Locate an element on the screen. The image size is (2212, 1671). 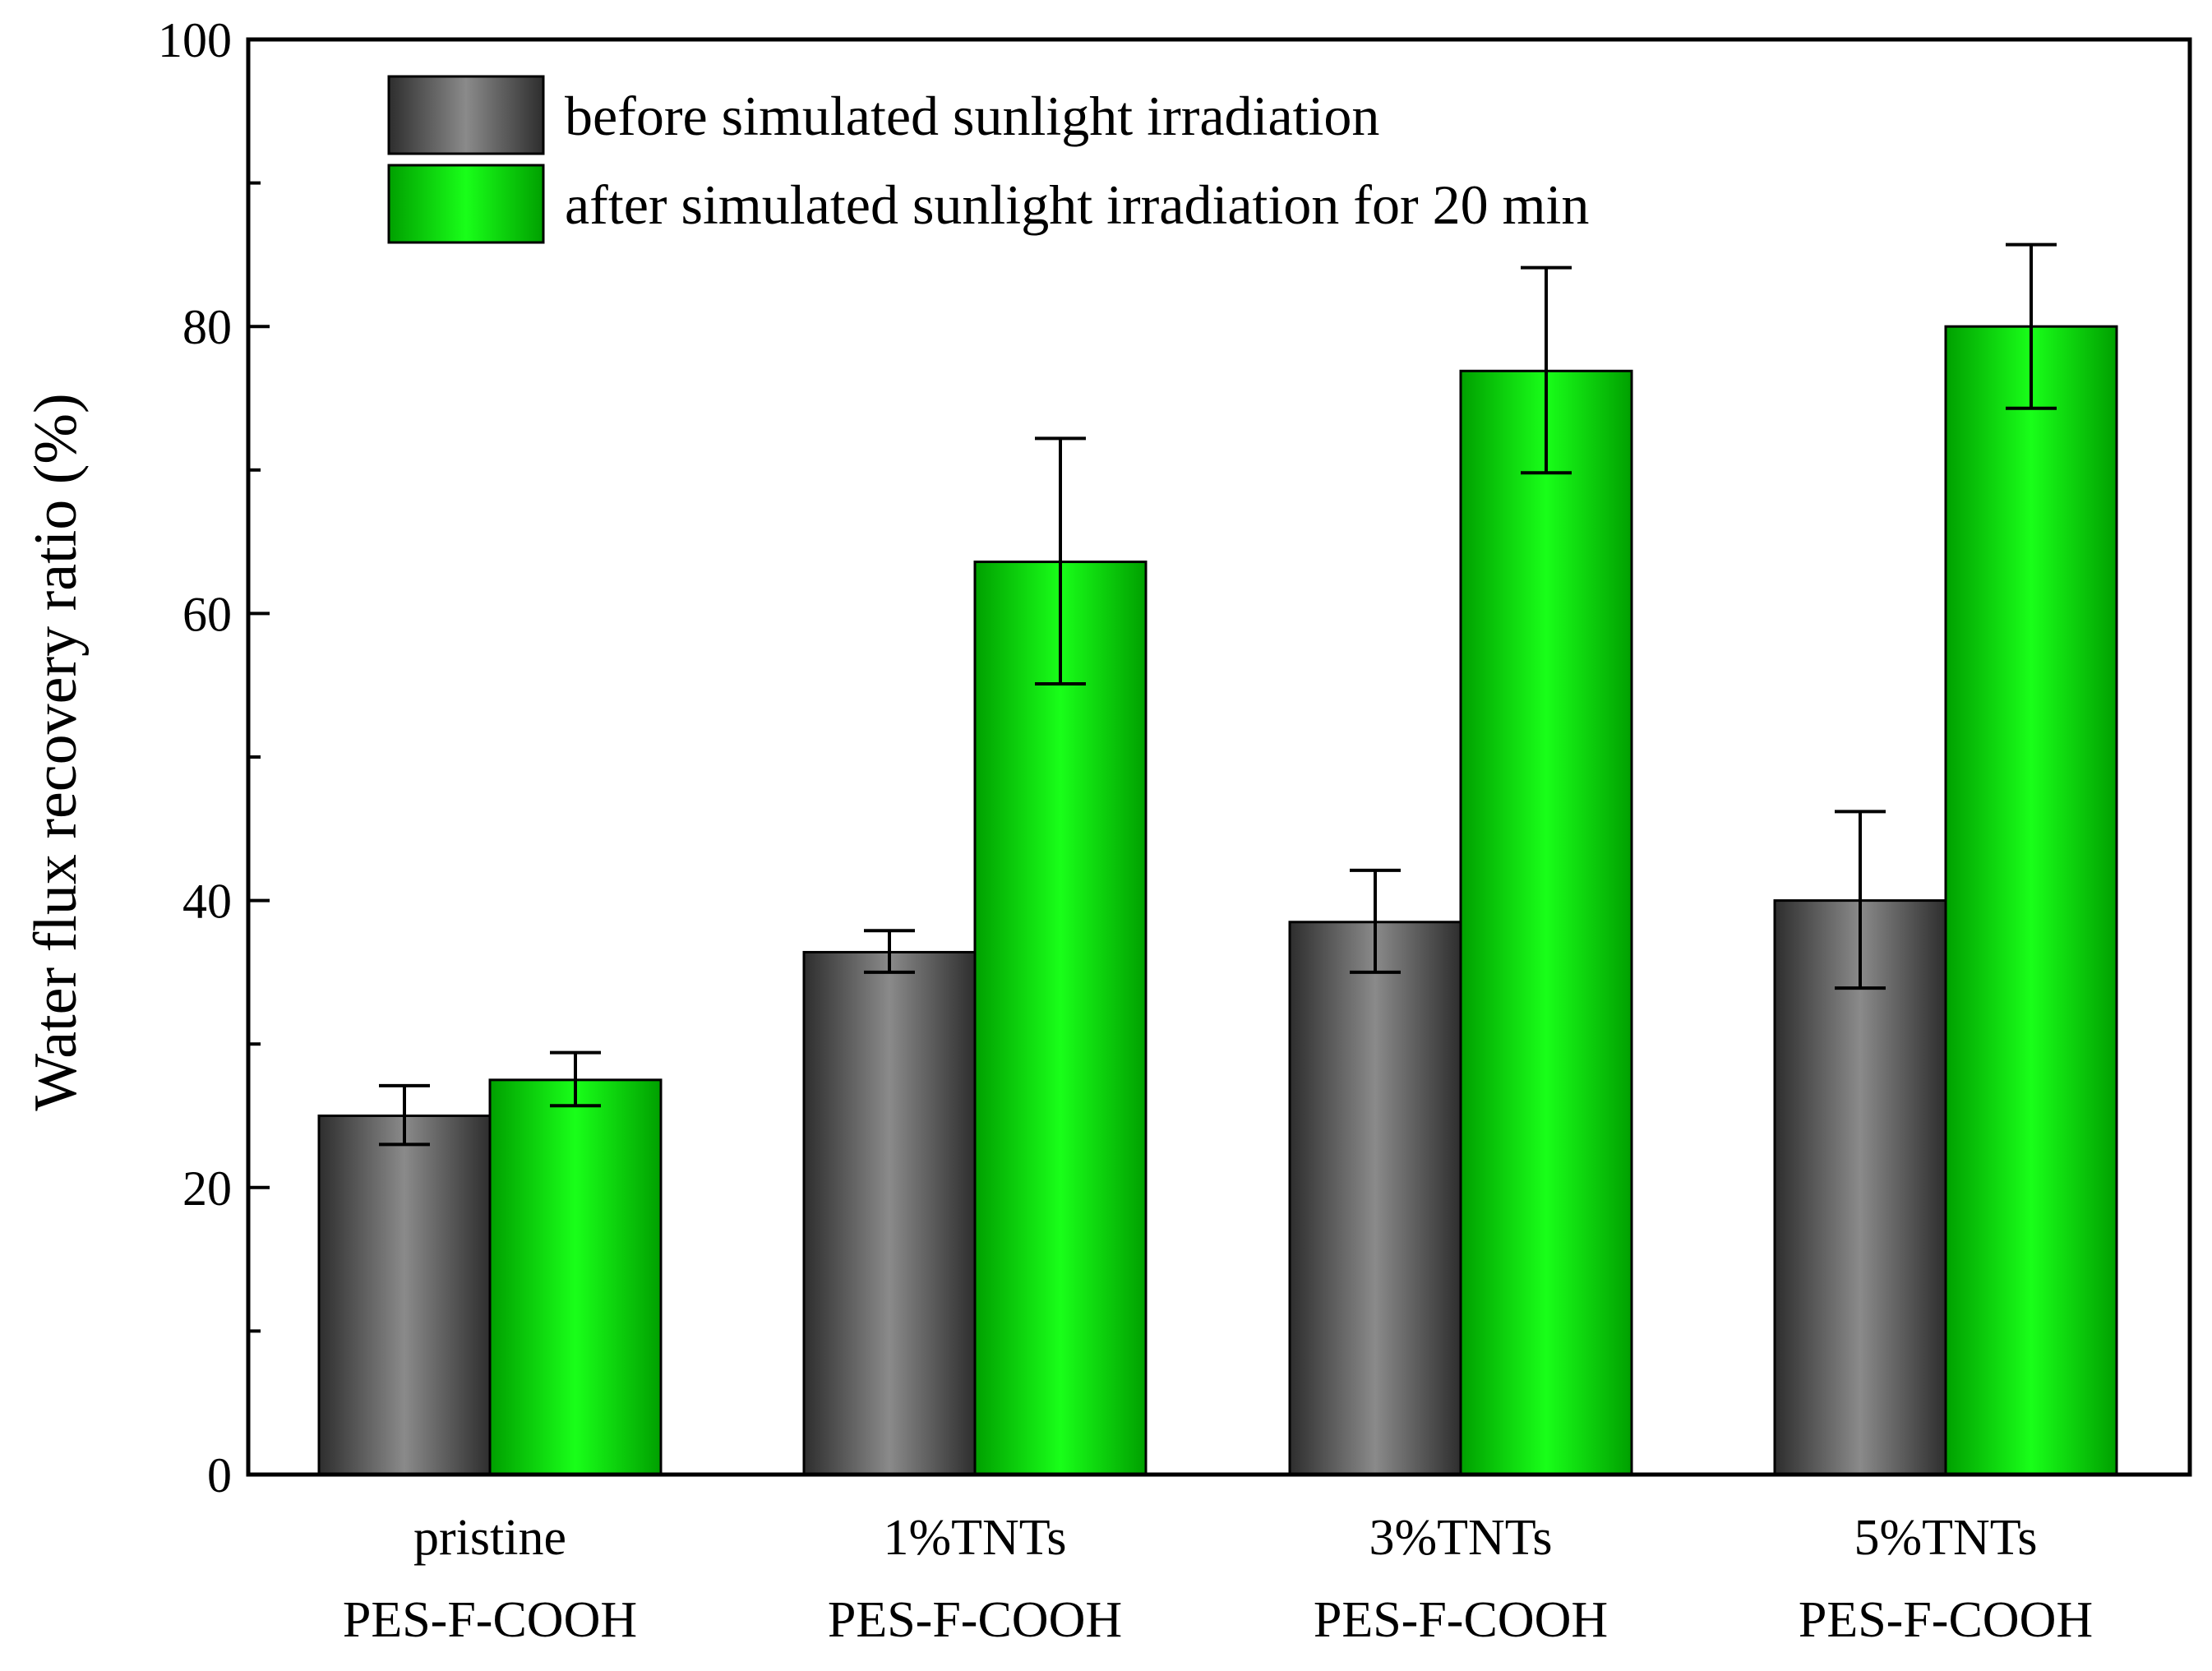
y-tick-label: 40 is located at coordinates (207, 902).